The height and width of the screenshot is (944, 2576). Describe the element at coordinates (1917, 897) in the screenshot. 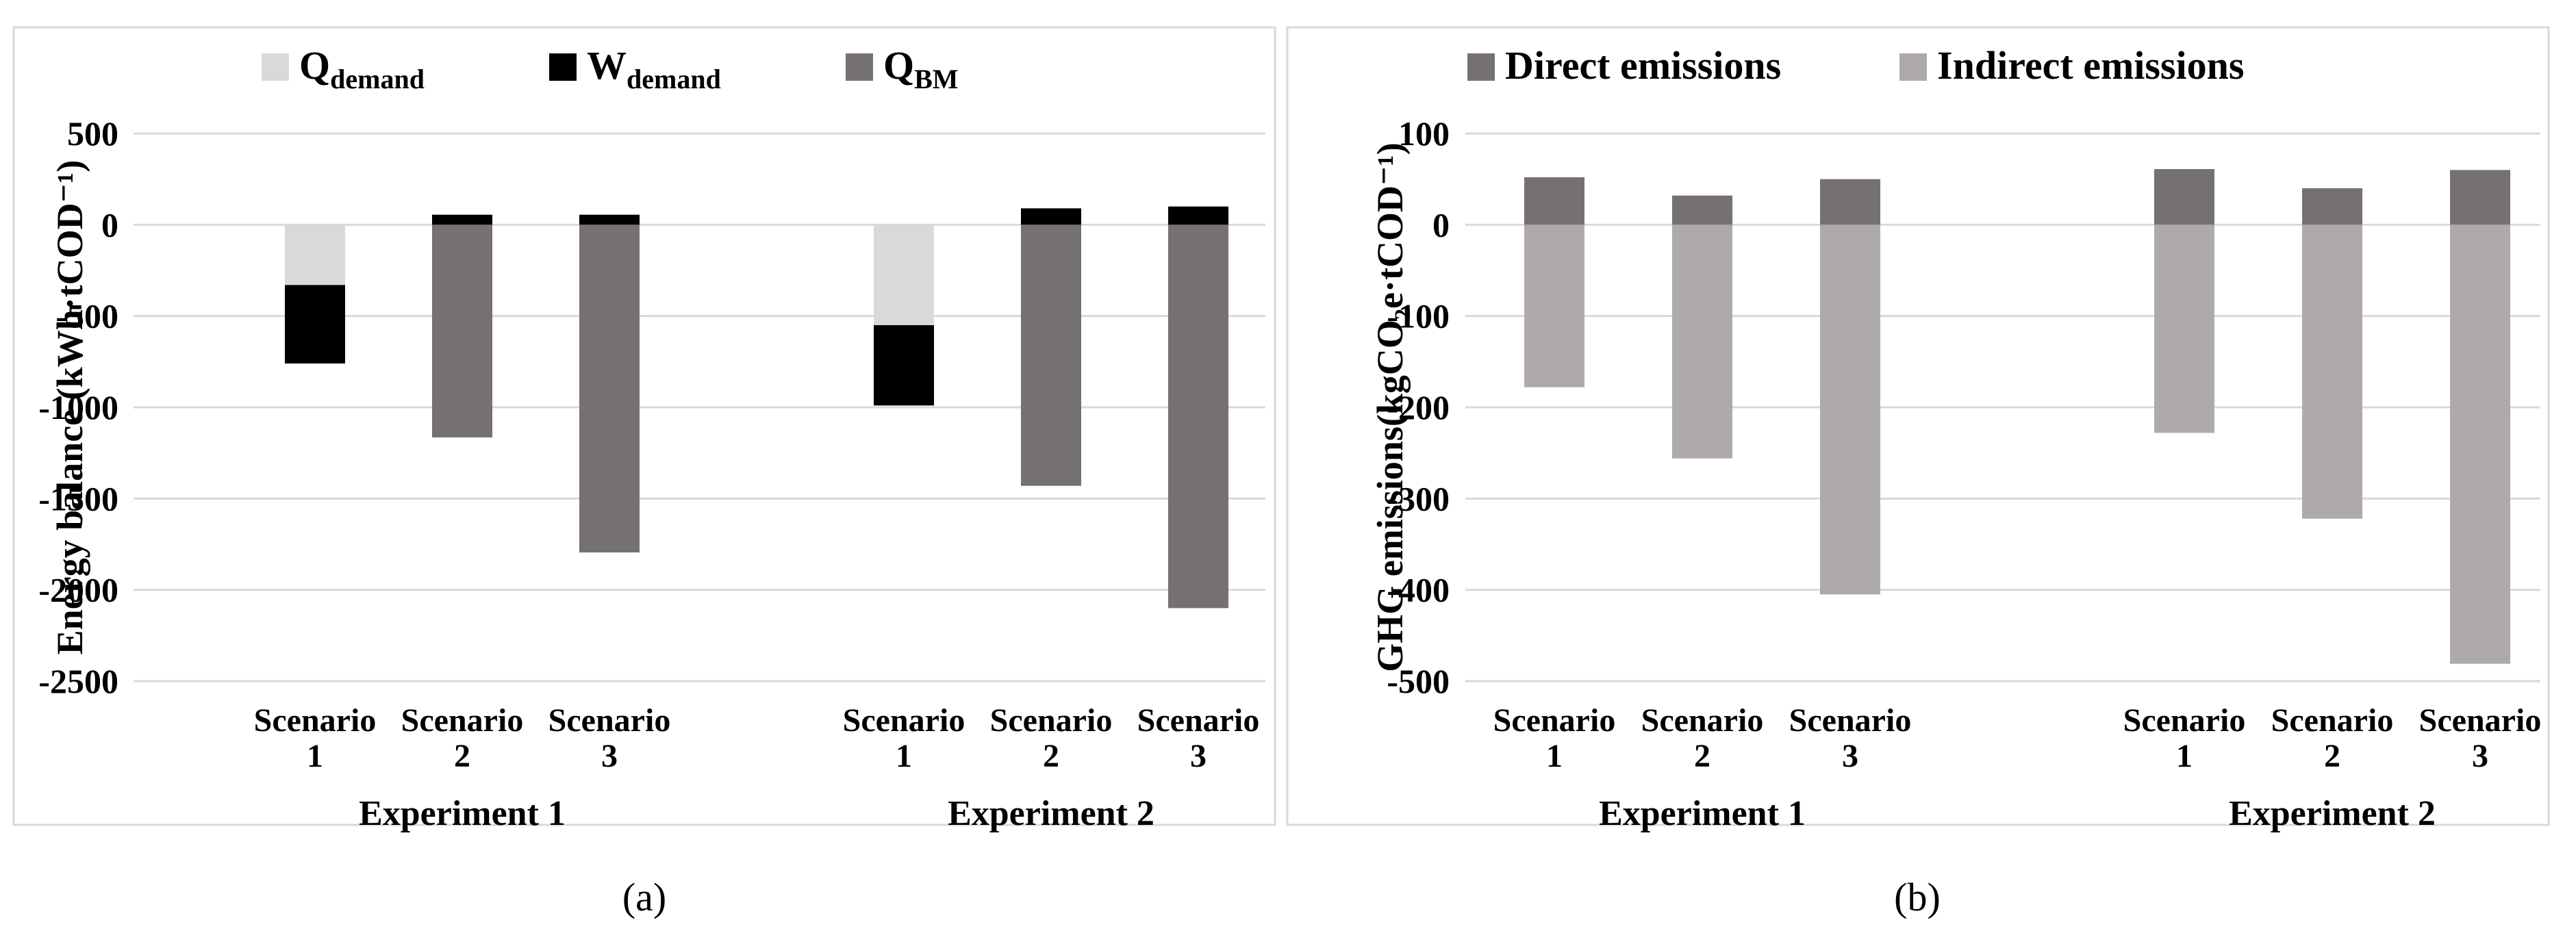

I see `panel-label: (b)` at that location.